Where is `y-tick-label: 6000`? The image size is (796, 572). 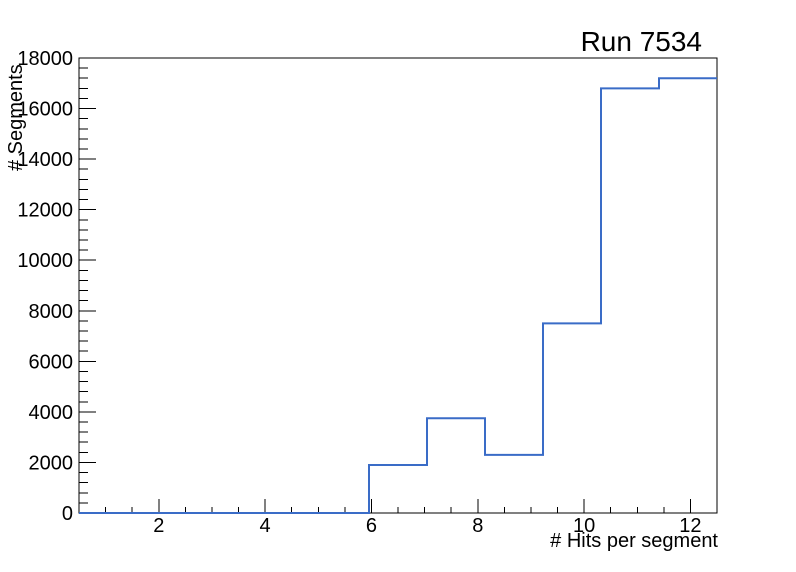 y-tick-label: 6000 is located at coordinates (51, 362).